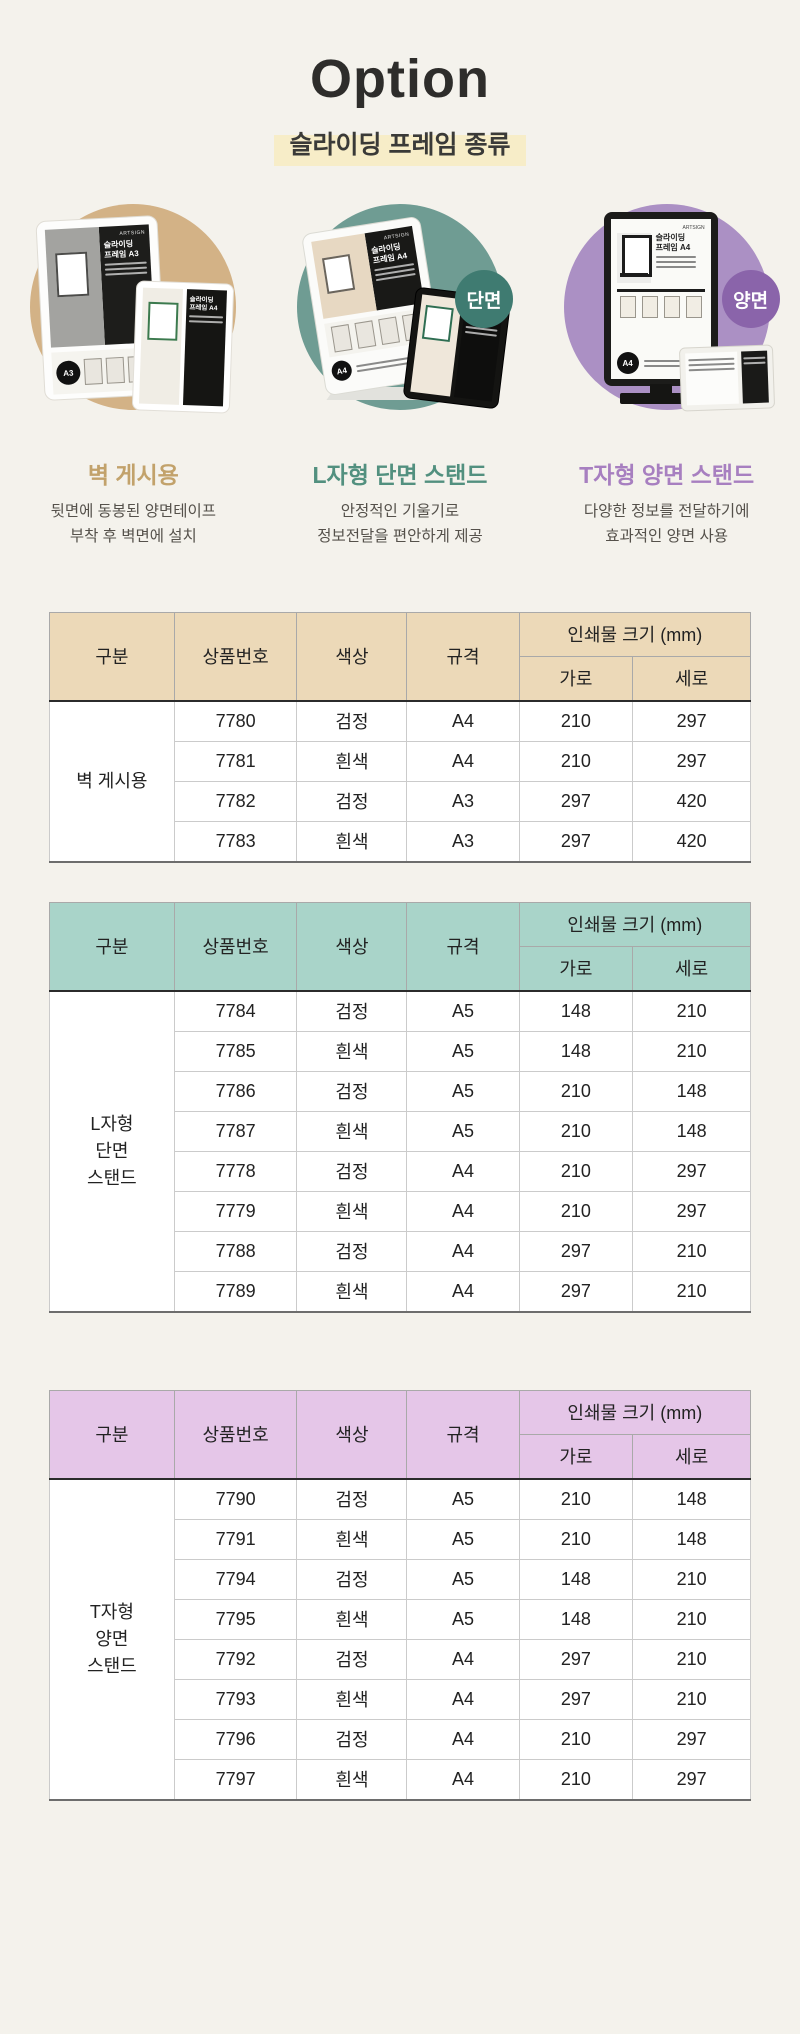 The image size is (800, 2034). What do you see at coordinates (235, 1659) in the screenshot?
I see `product-no-cell: 7792` at bounding box center [235, 1659].